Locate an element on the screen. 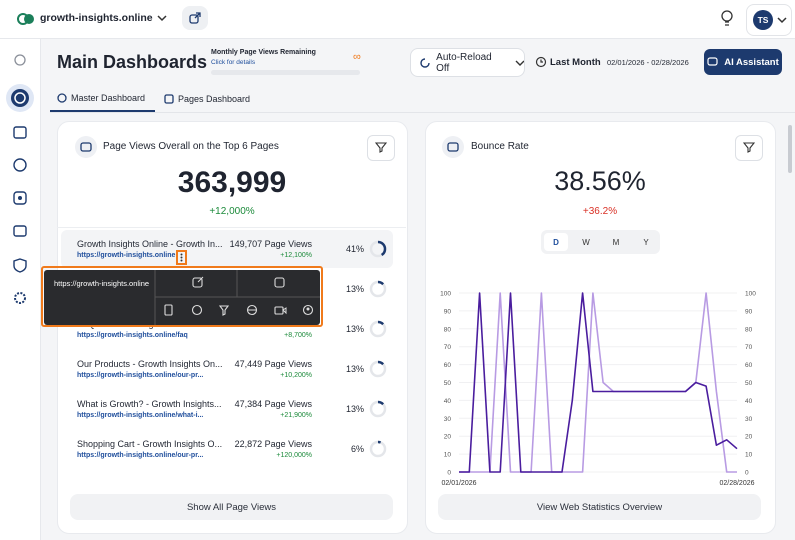 Image resolution: width=795 pixels, height=540 pixels. nav-analytics is located at coordinates (20, 165).